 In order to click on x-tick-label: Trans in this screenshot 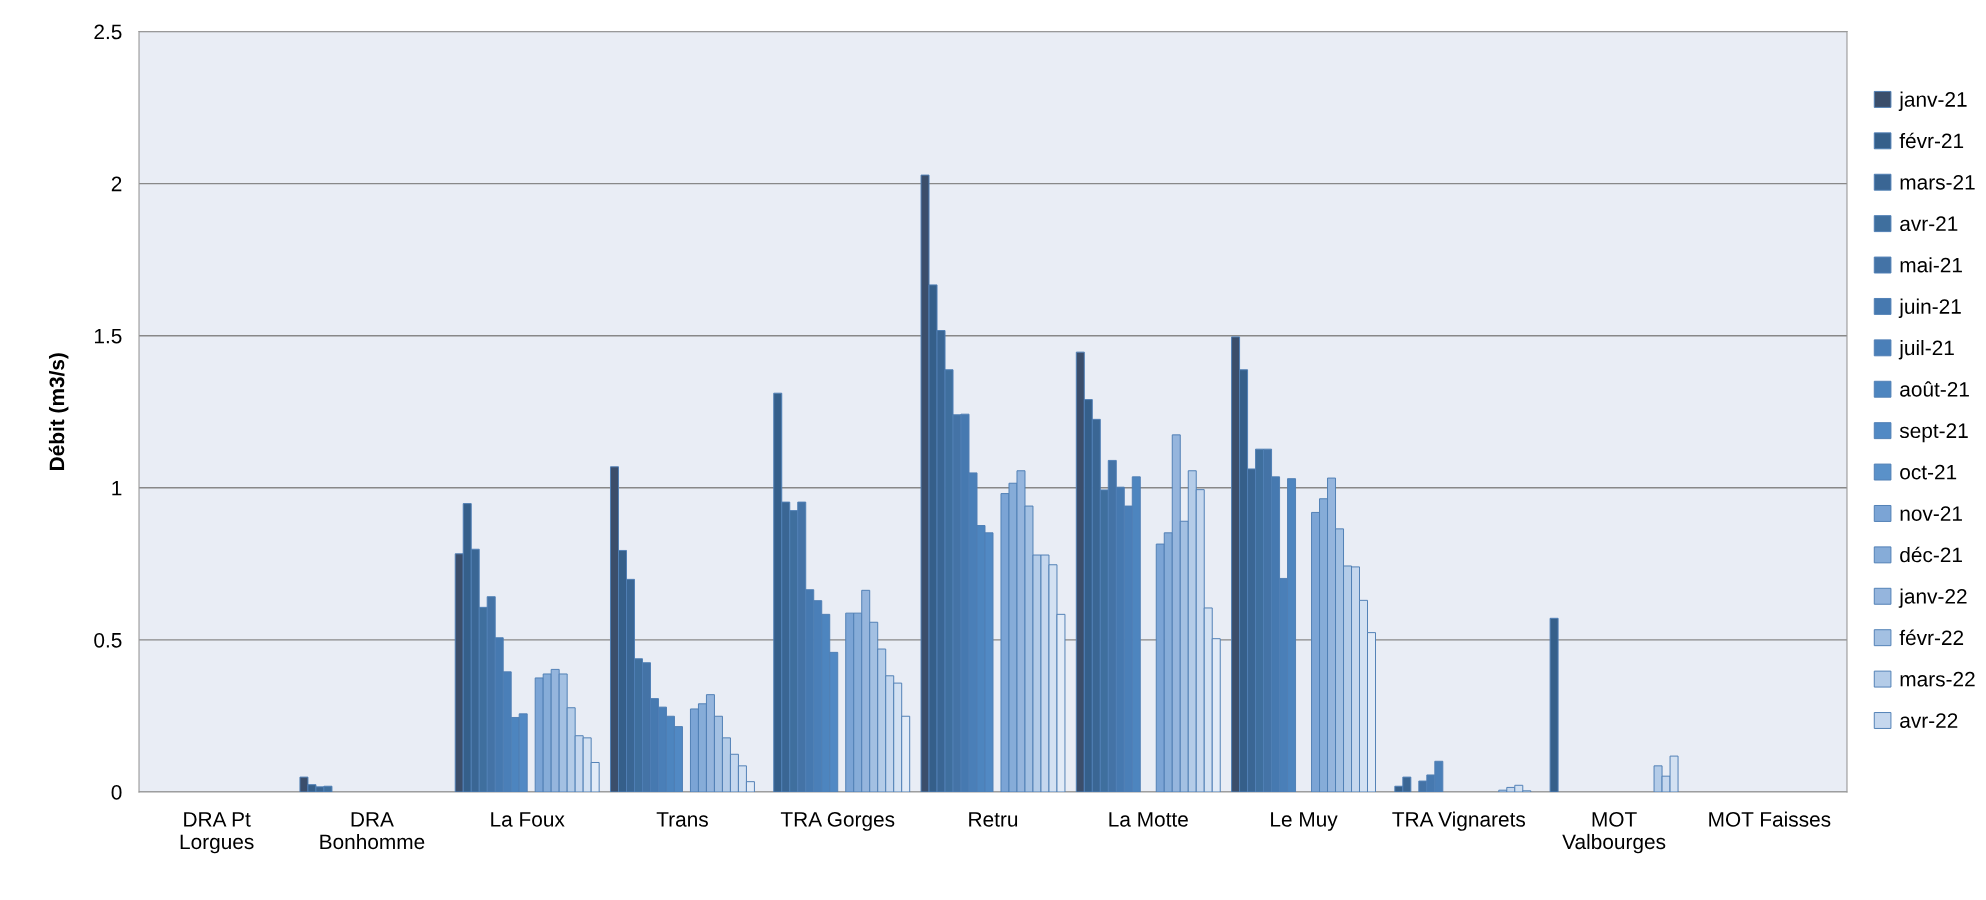, I will do `click(682, 819)`.